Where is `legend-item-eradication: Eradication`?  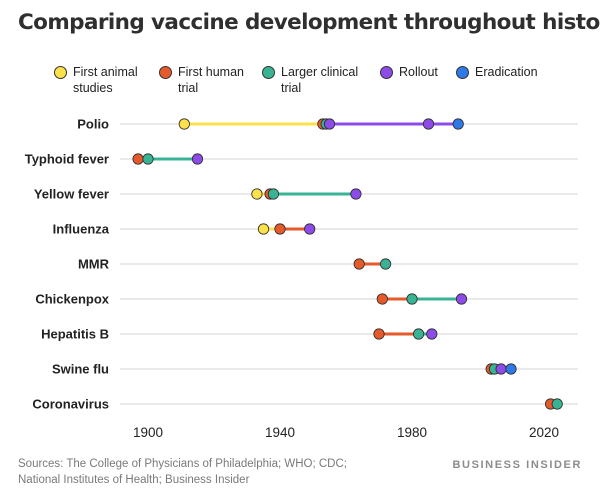
legend-item-eradication: Eradication is located at coordinates (497, 72).